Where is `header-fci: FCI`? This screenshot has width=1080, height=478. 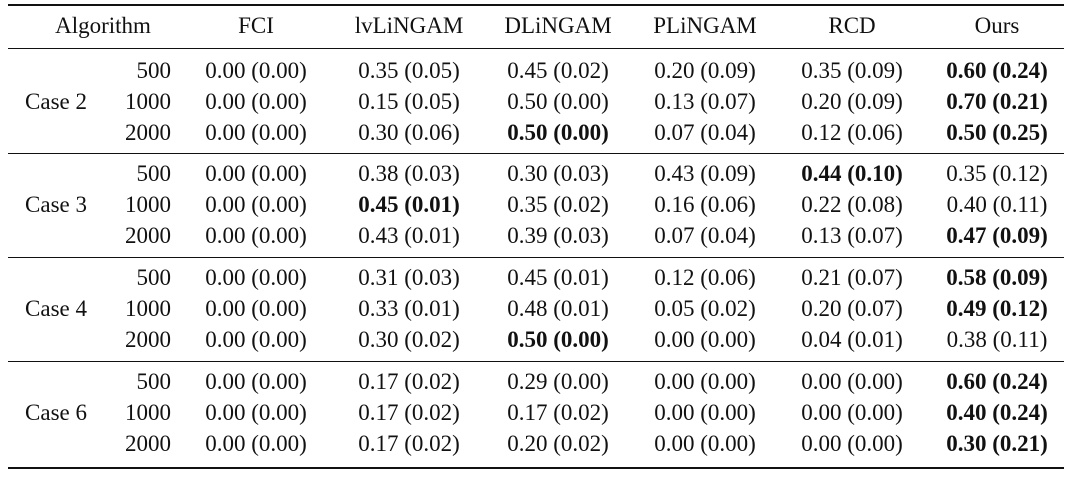 header-fci: FCI is located at coordinates (256, 25).